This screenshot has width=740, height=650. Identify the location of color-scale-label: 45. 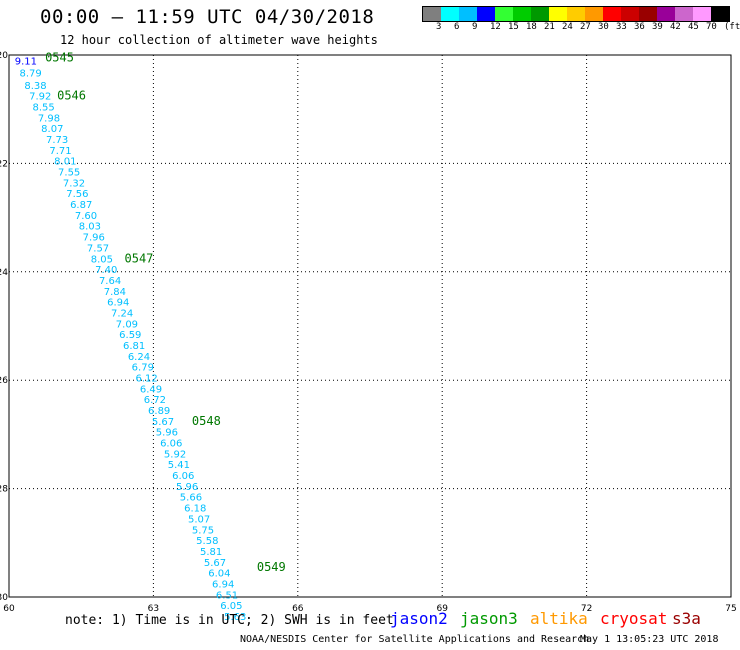
(693, 27).